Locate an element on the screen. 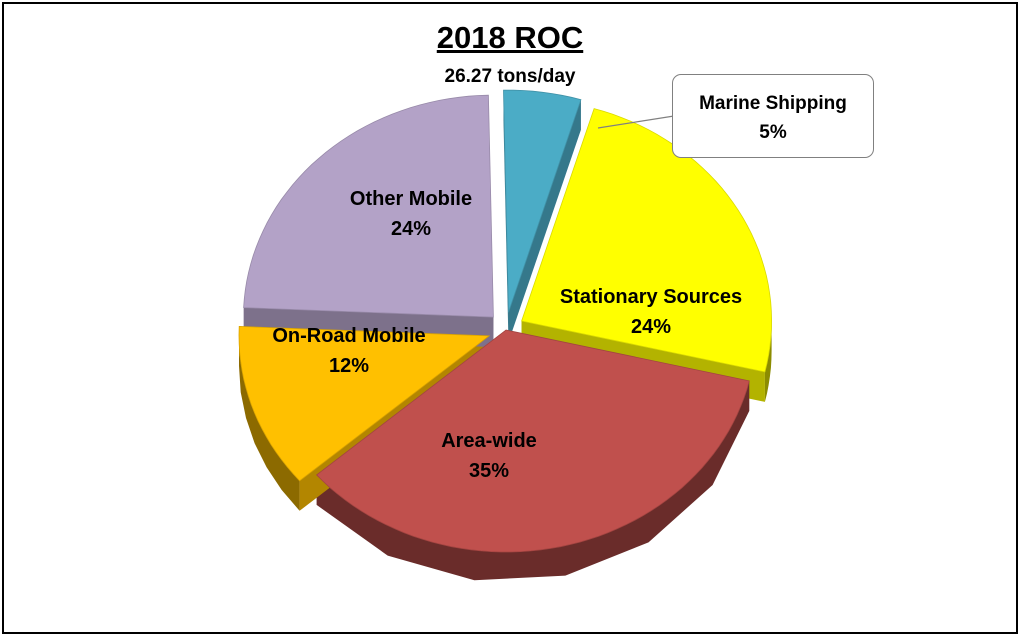  slice-label-stationary-sources: Stationary Sources is located at coordinates (651, 297).